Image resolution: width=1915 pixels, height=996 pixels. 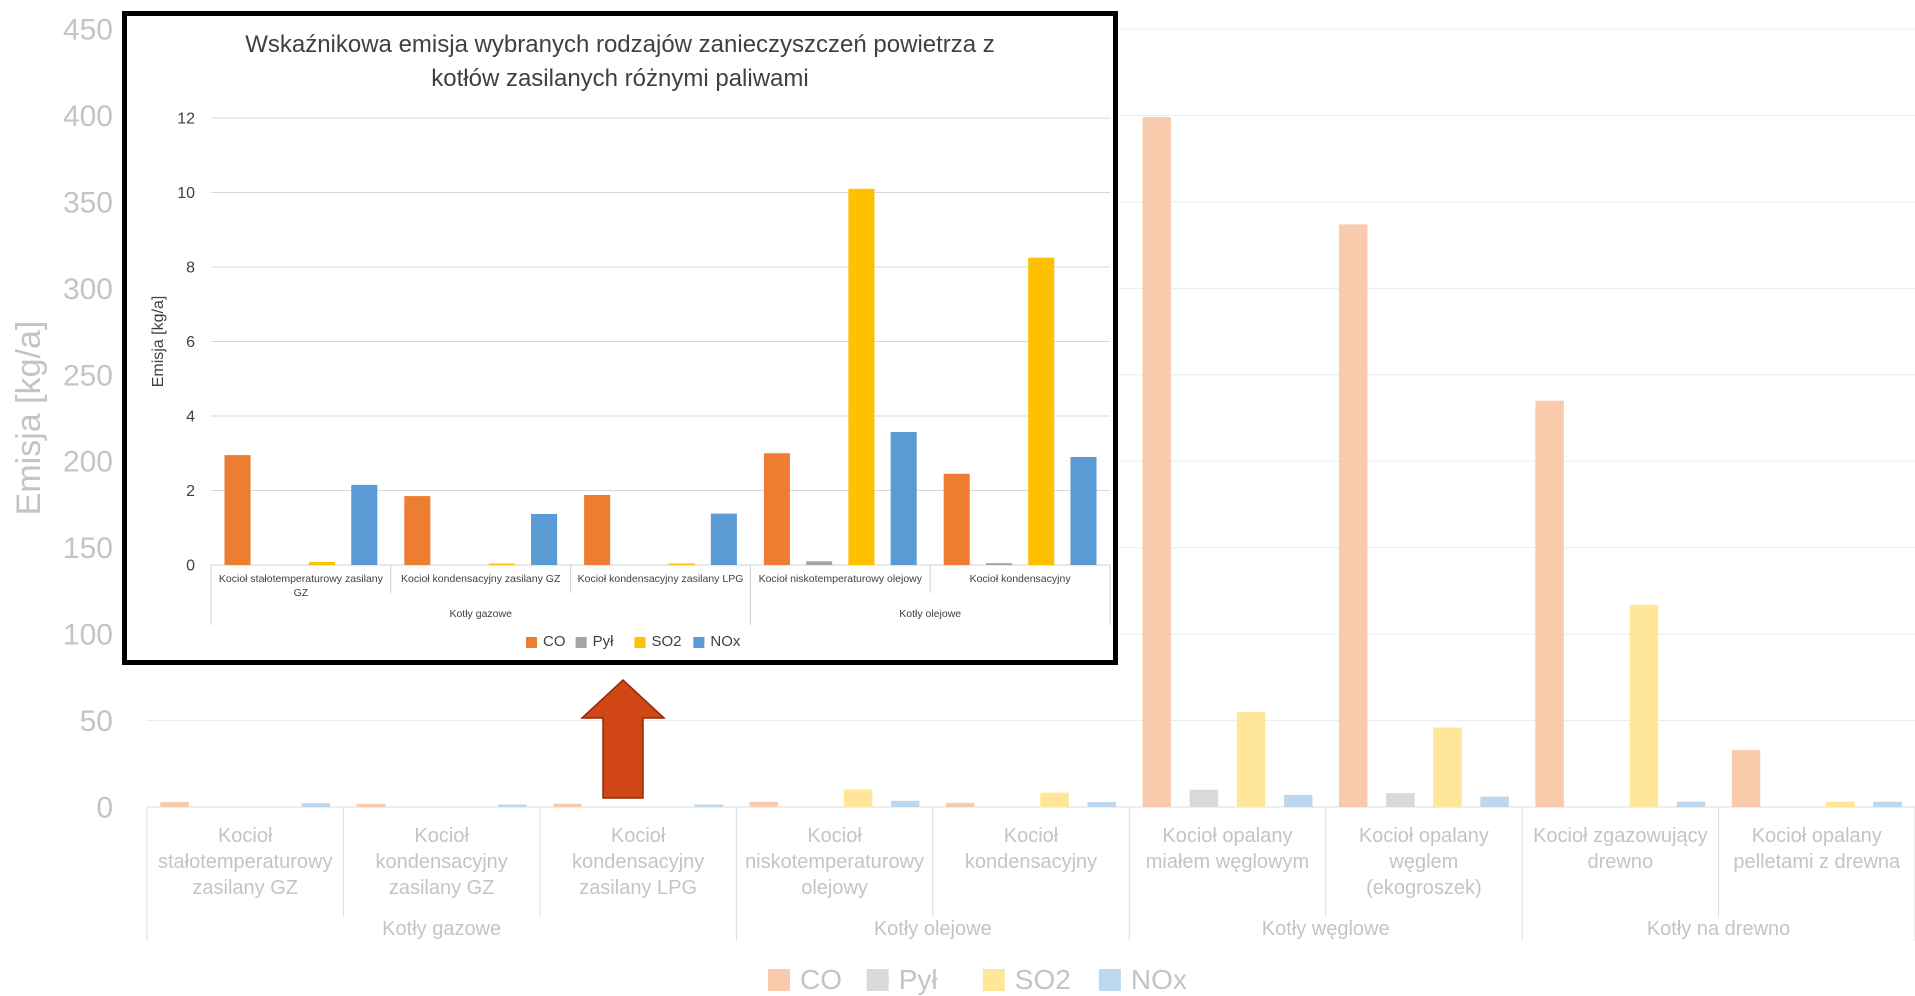 I want to click on y-tick-label: 4, so click(x=190, y=417).